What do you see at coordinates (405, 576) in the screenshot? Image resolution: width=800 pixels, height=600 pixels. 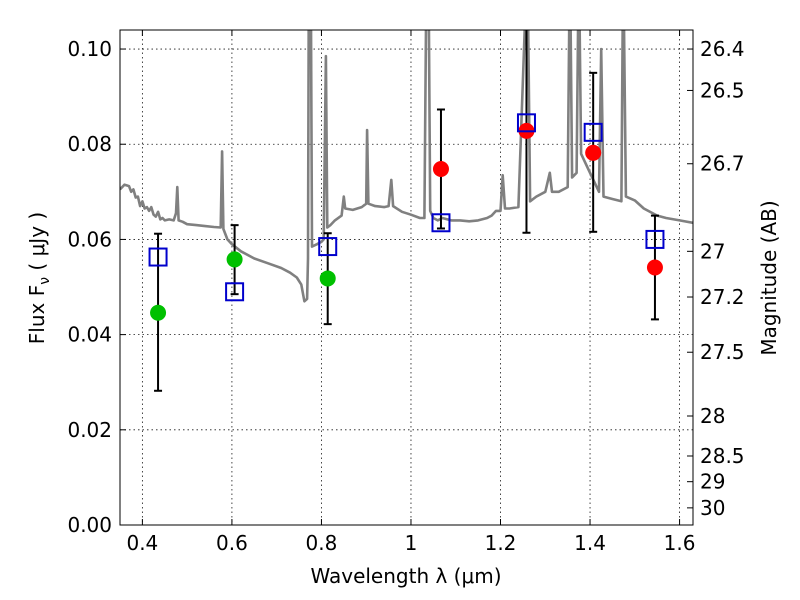 I see `x-axis-title: Wavelength λ (μm)` at bounding box center [405, 576].